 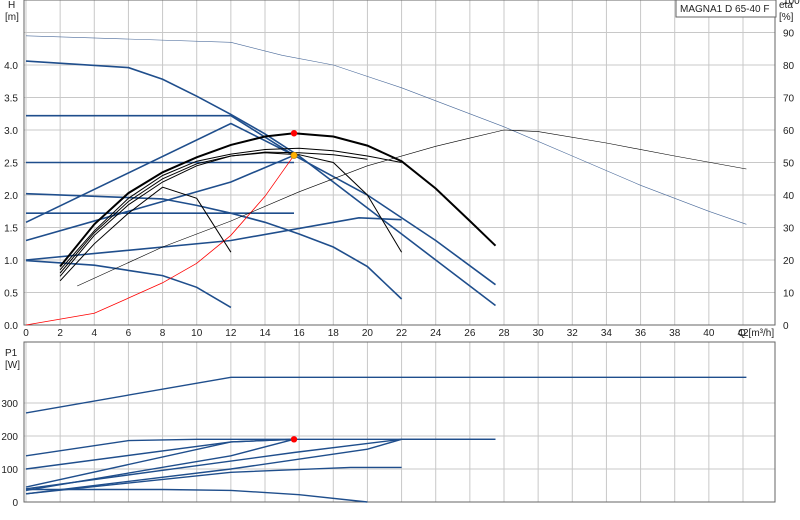 I want to click on eta-tick-label: 10, so click(x=789, y=294).